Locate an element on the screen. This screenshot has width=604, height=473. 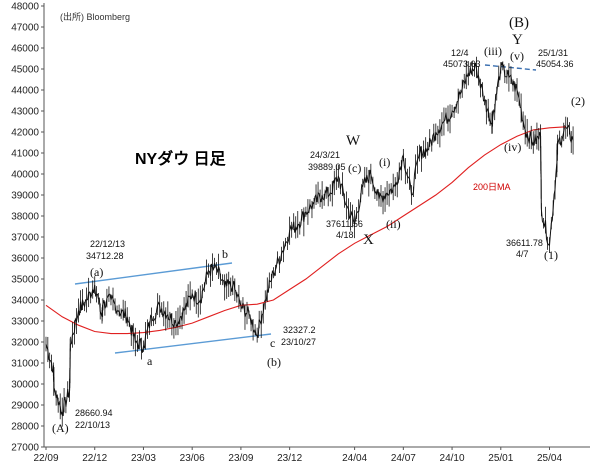
y-tick-label: 43000 is located at coordinates (25, 112).